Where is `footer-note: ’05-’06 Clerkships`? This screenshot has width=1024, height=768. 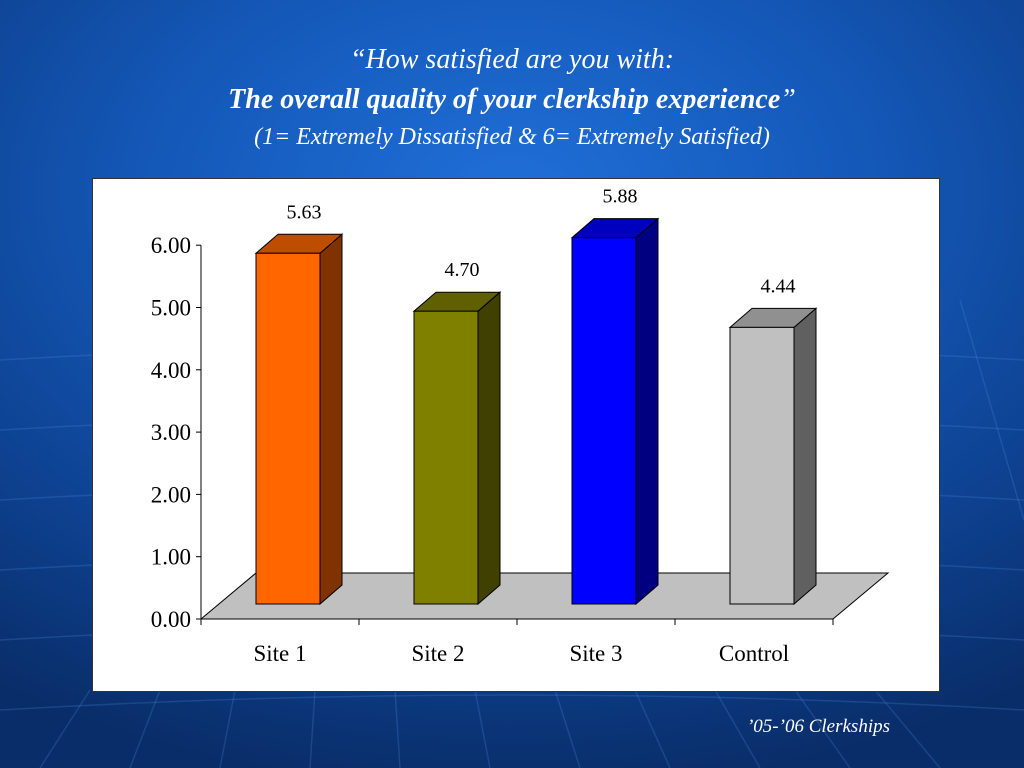
footer-note: ’05-’06 Clerkships is located at coordinates (818, 726).